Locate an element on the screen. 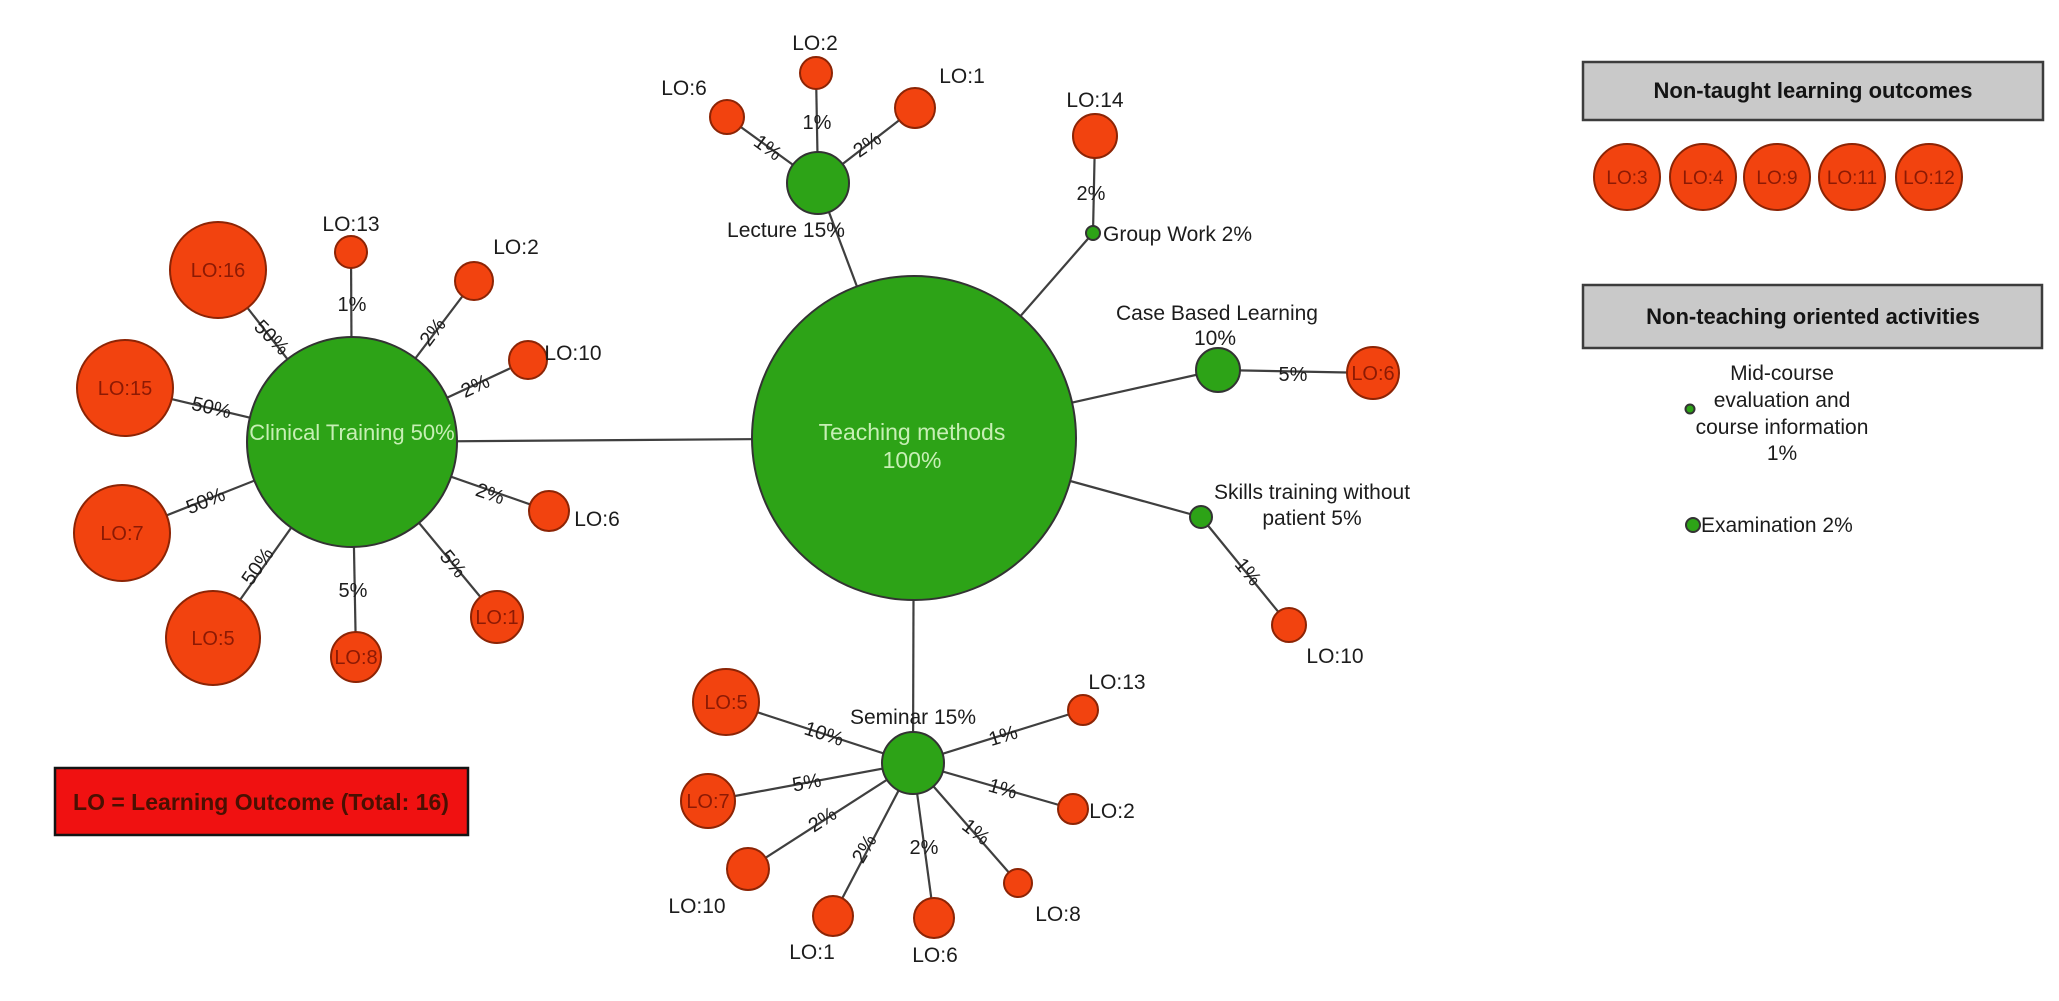  node-clinical-lo7 is located at coordinates (122, 533).